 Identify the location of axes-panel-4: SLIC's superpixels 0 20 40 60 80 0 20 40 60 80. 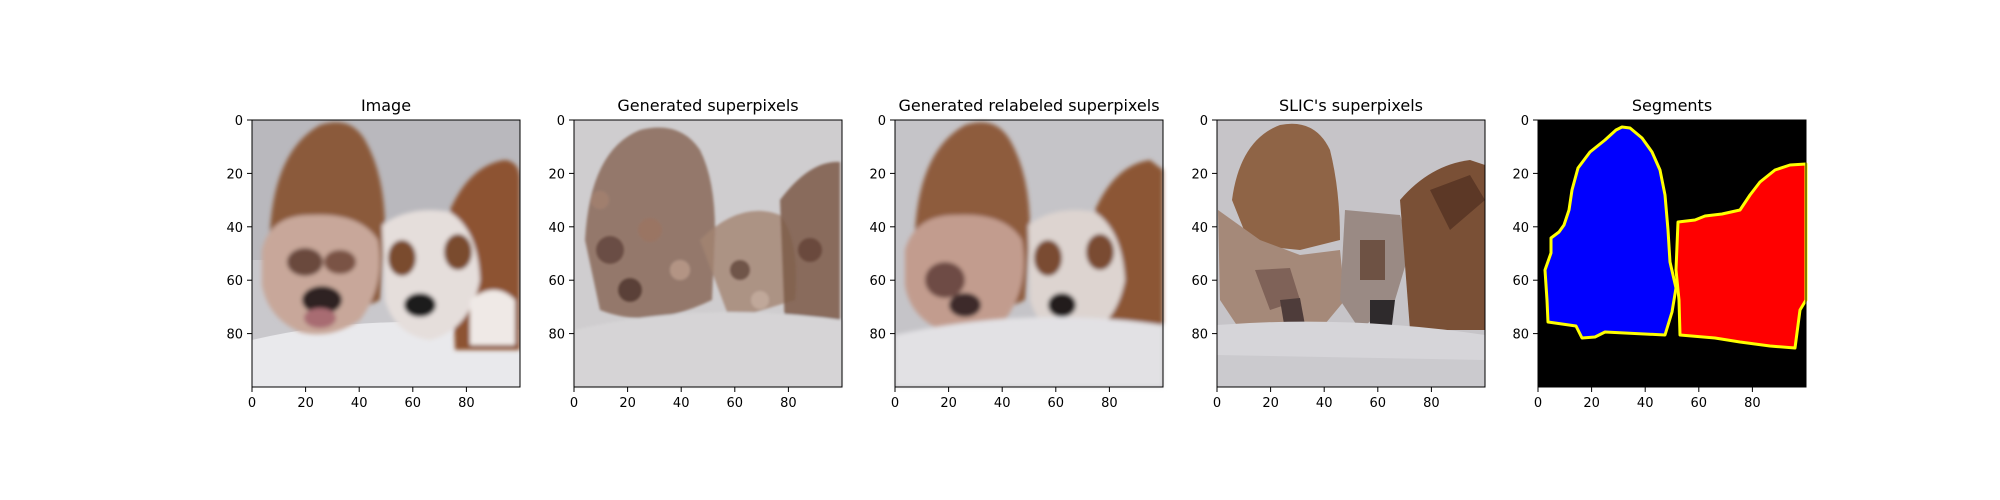
(1338, 253).